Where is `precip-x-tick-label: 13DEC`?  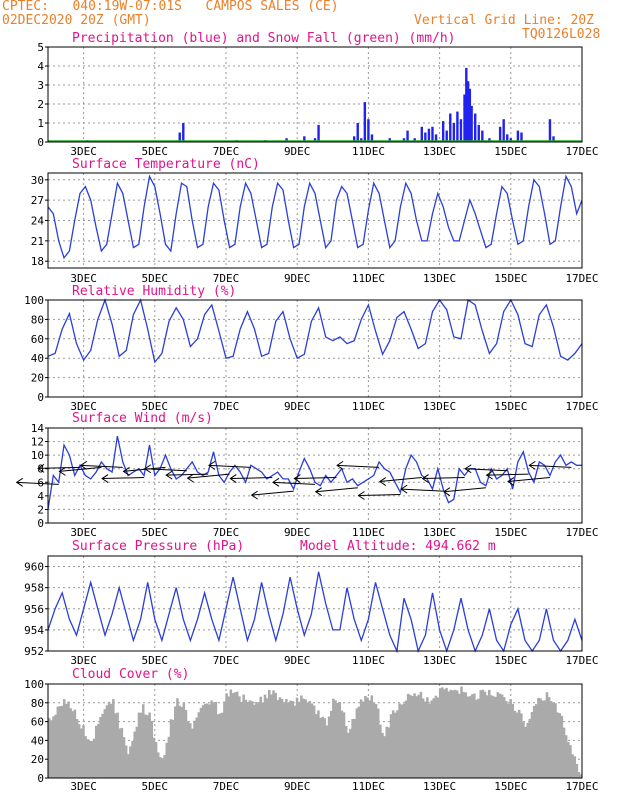
precip-x-tick-label: 13DEC is located at coordinates (439, 151).